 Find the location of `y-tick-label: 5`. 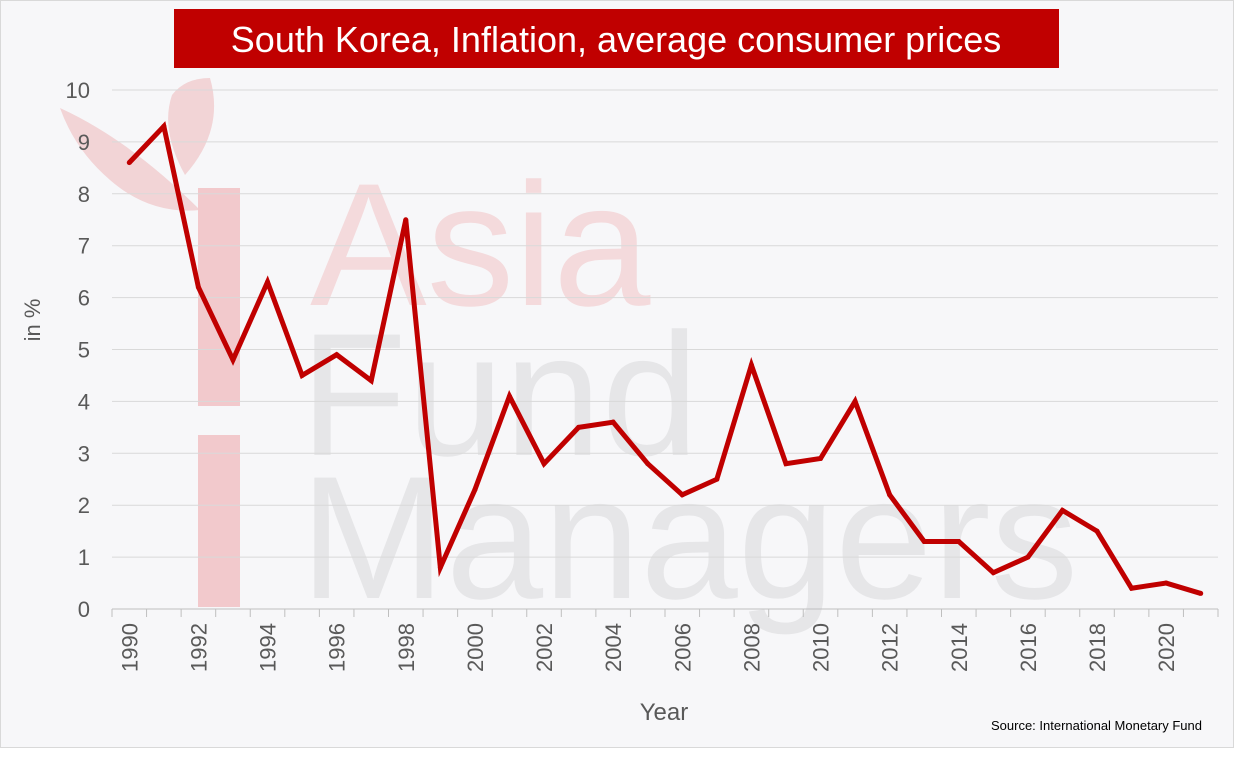

y-tick-label: 5 is located at coordinates (84, 350).